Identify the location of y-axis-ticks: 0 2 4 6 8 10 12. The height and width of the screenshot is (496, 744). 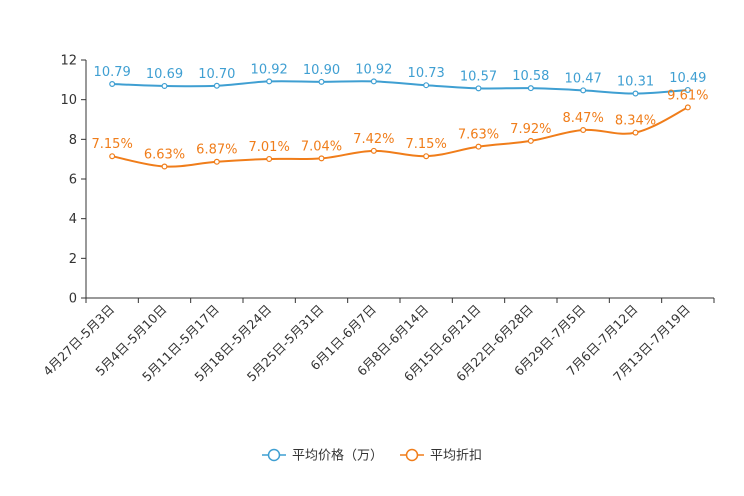
(73, 180).